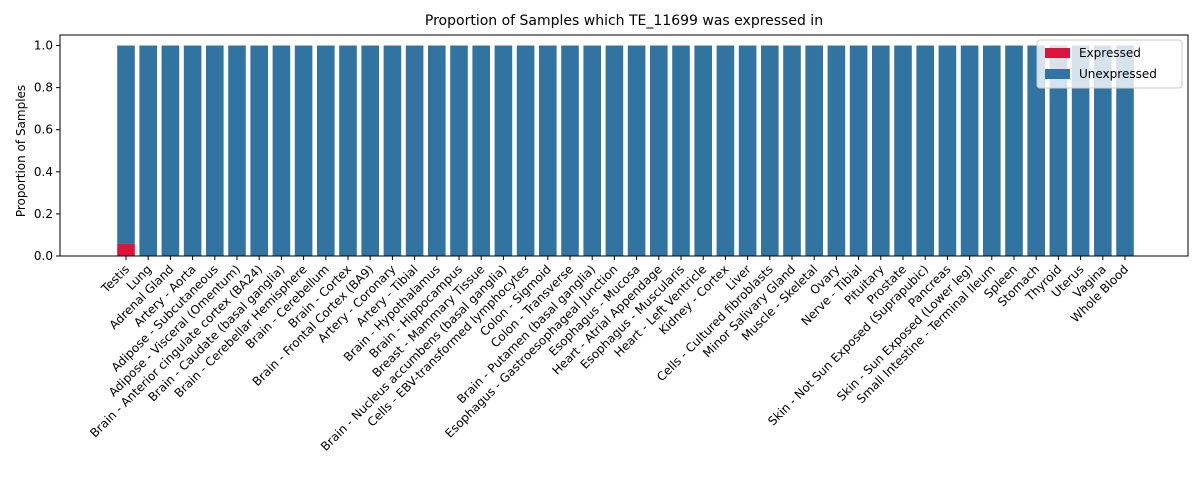 This screenshot has height=500, width=1200. I want to click on y-axis: 0.0 0.2 0.4 0.6 0.8 1.0, so click(47, 151).